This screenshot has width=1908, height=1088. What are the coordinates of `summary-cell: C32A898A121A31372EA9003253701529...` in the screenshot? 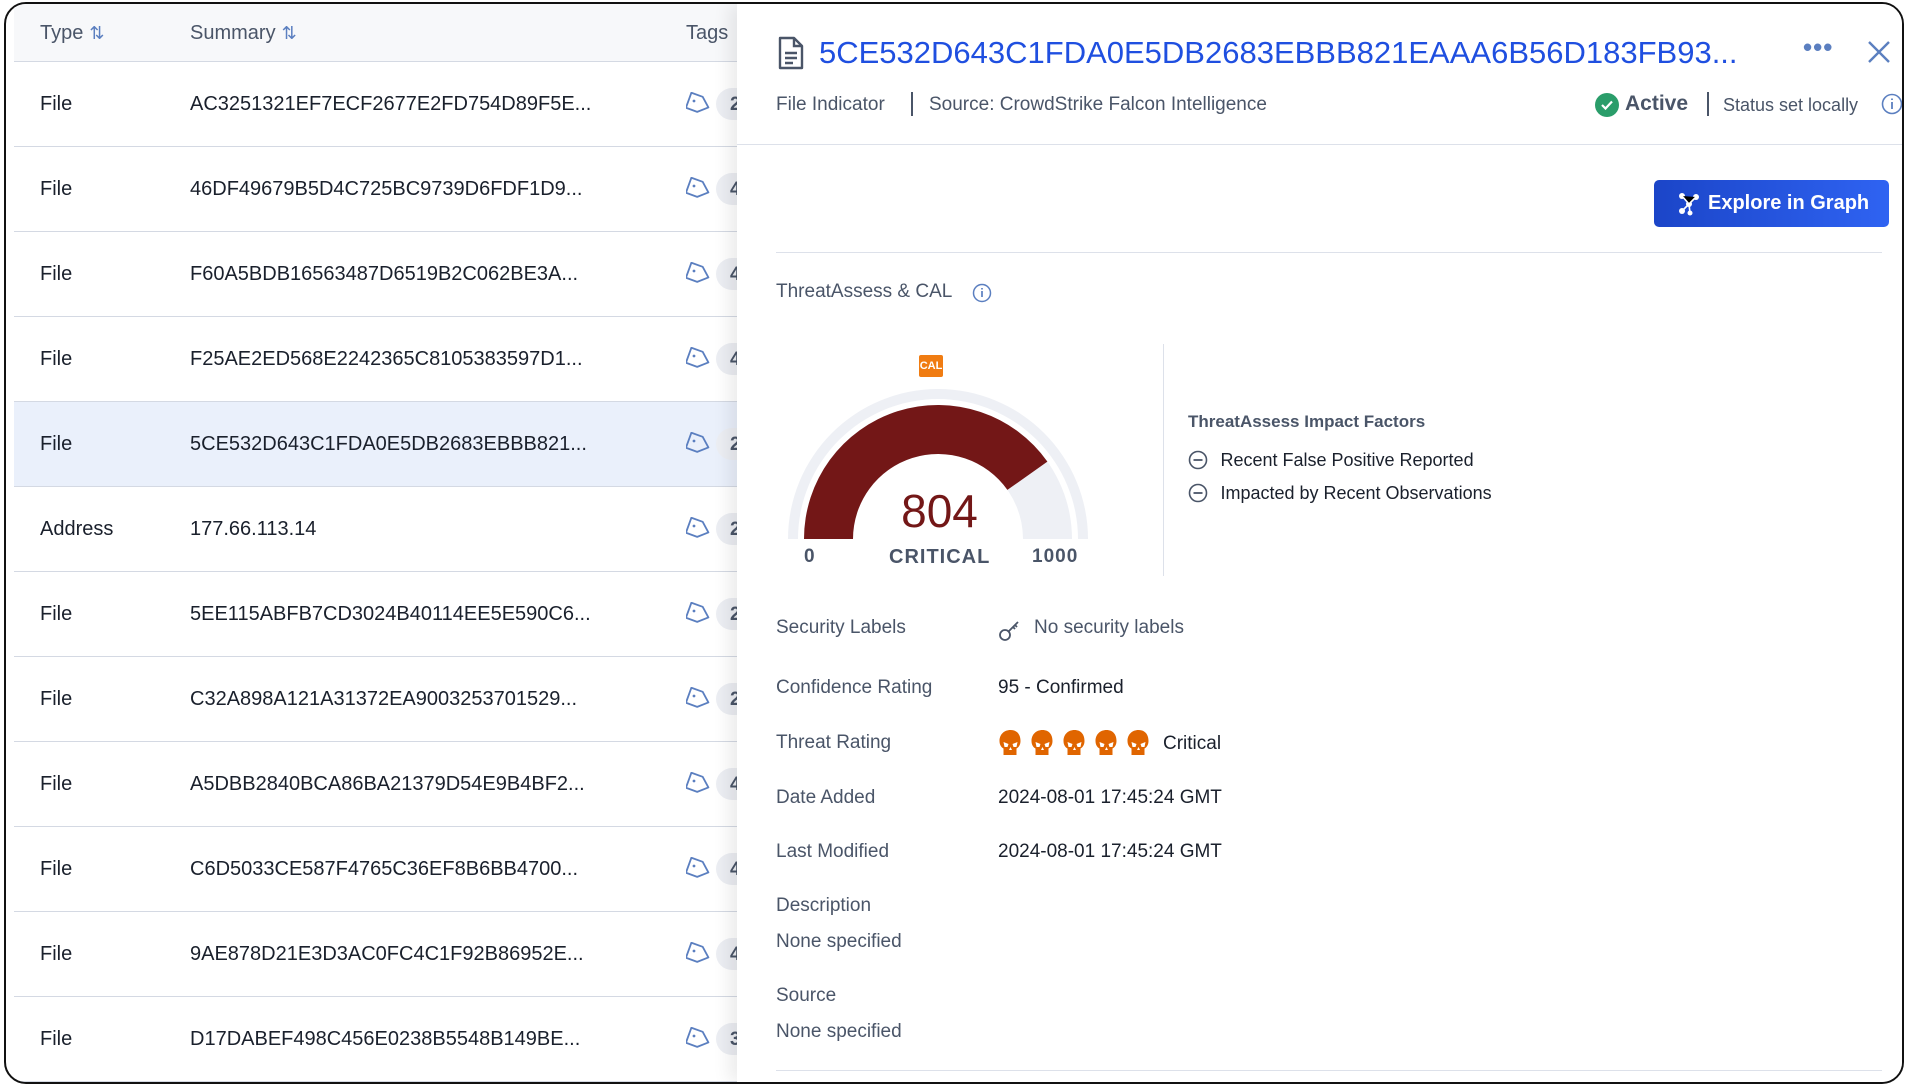 It's located at (384, 699).